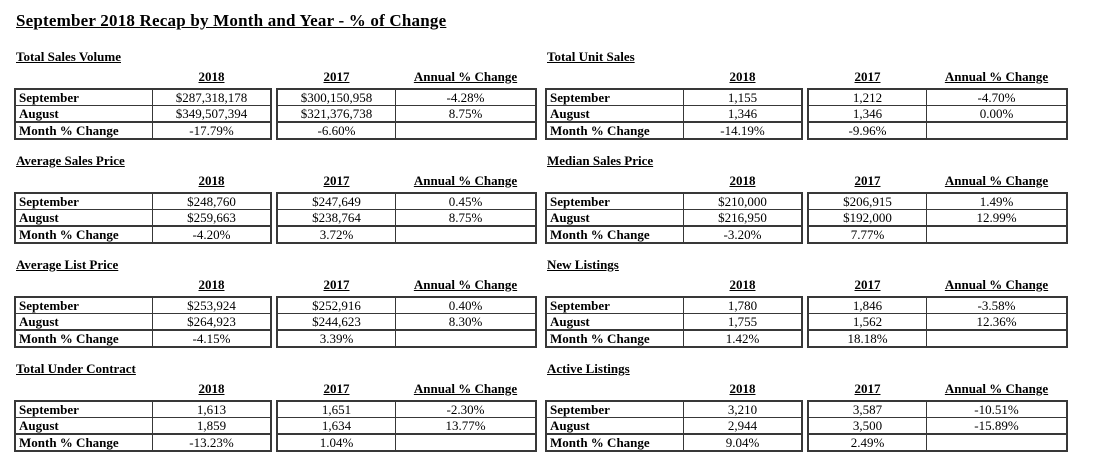  Describe the element at coordinates (465, 113) in the screenshot. I see `cell-annual-pct-change: 8.75%` at that location.